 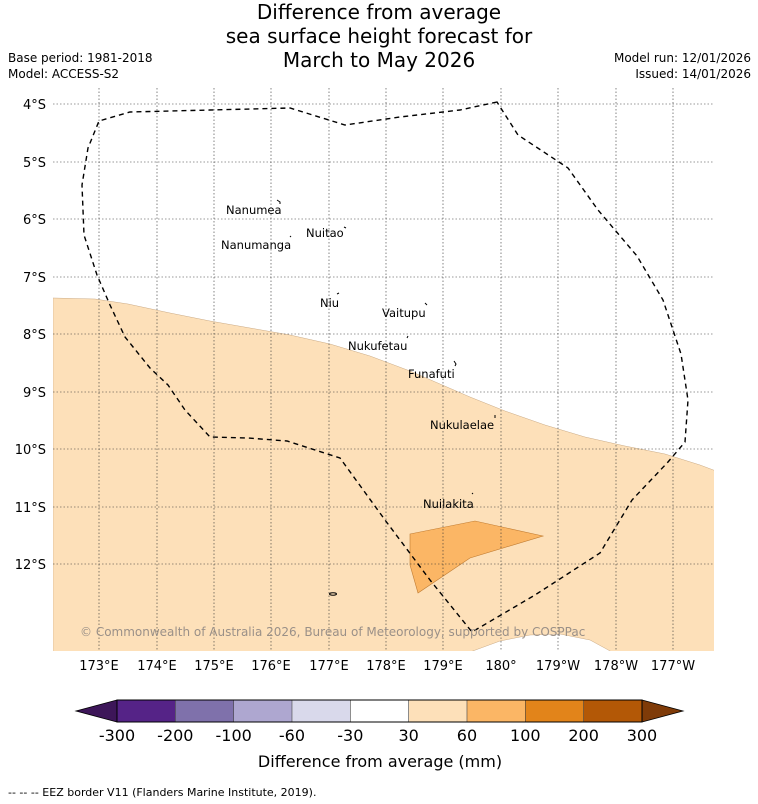 I want to click on lat-label: 7°S, so click(x=34, y=278).